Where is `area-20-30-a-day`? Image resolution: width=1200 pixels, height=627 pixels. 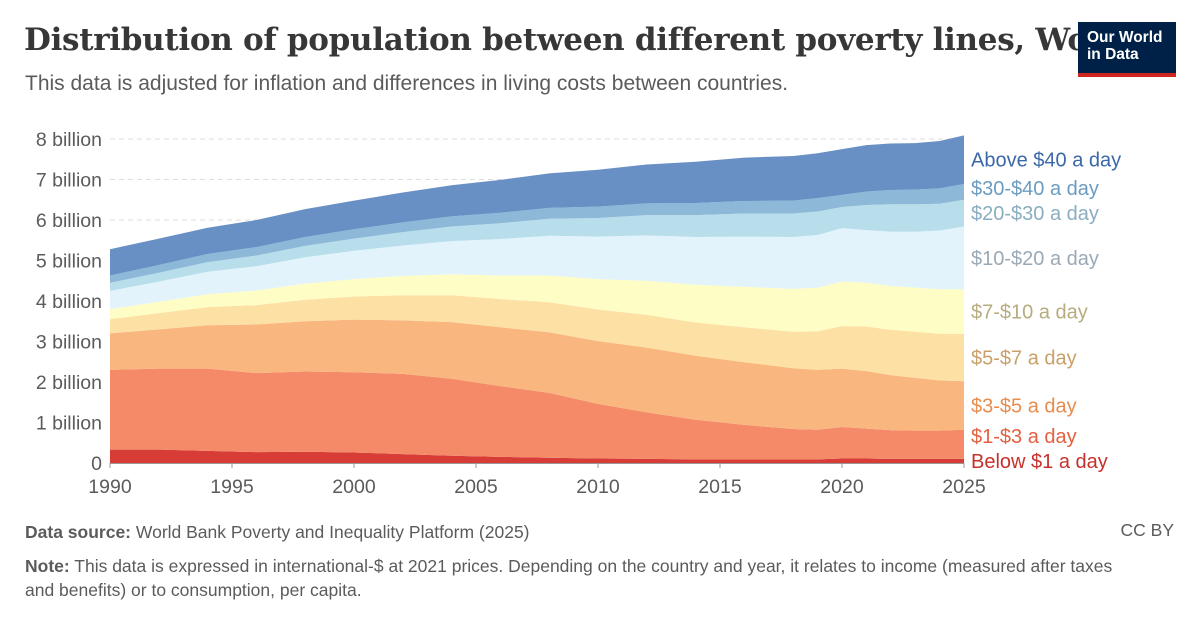
area-20-30-a-day is located at coordinates (537, 245).